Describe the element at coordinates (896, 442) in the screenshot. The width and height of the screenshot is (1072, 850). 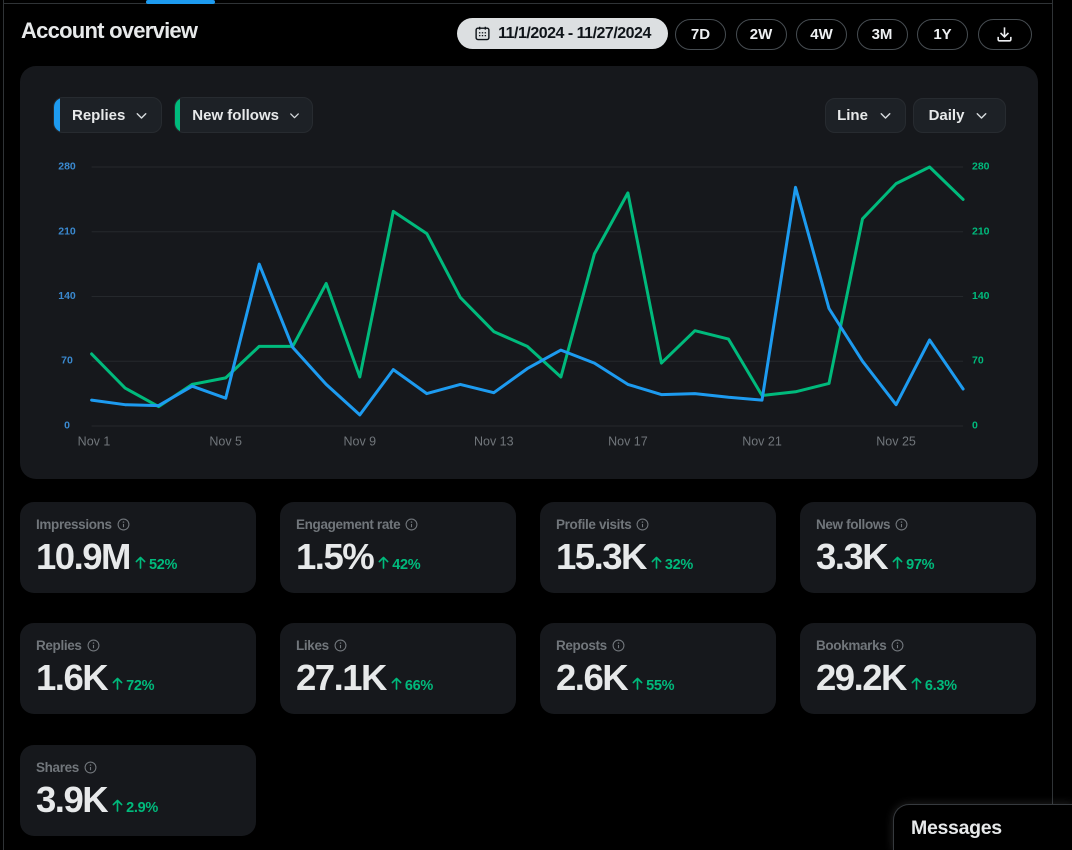
I see `svg-text: Nov 25` at that location.